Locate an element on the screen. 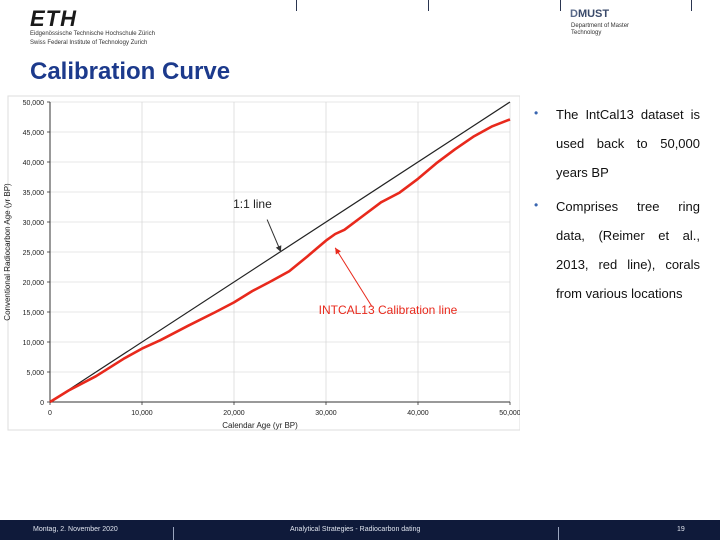 The width and height of the screenshot is (720, 540). annotation-intcal13-label: INTCAL13 Calibration line is located at coordinates (388, 310).